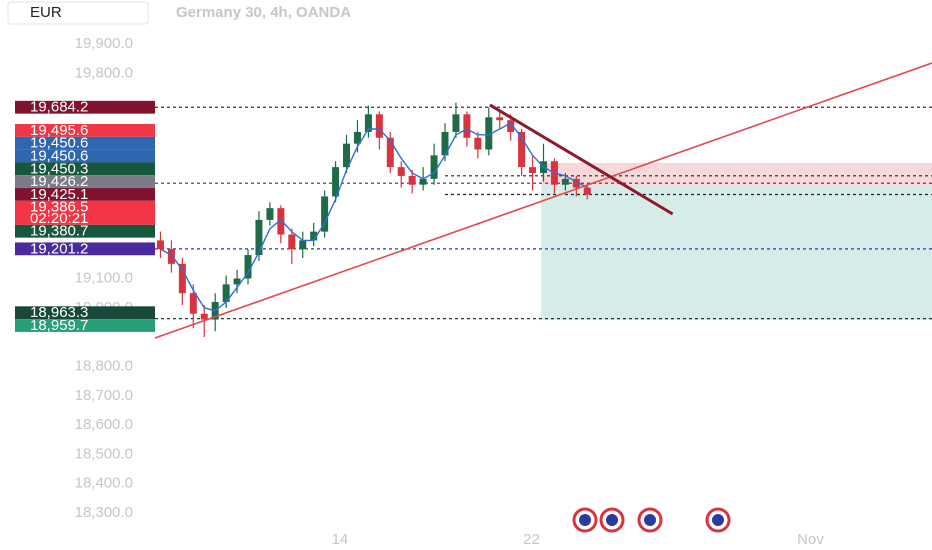 The image size is (932, 550). I want to click on x-tick-label: Nov, so click(810, 539).